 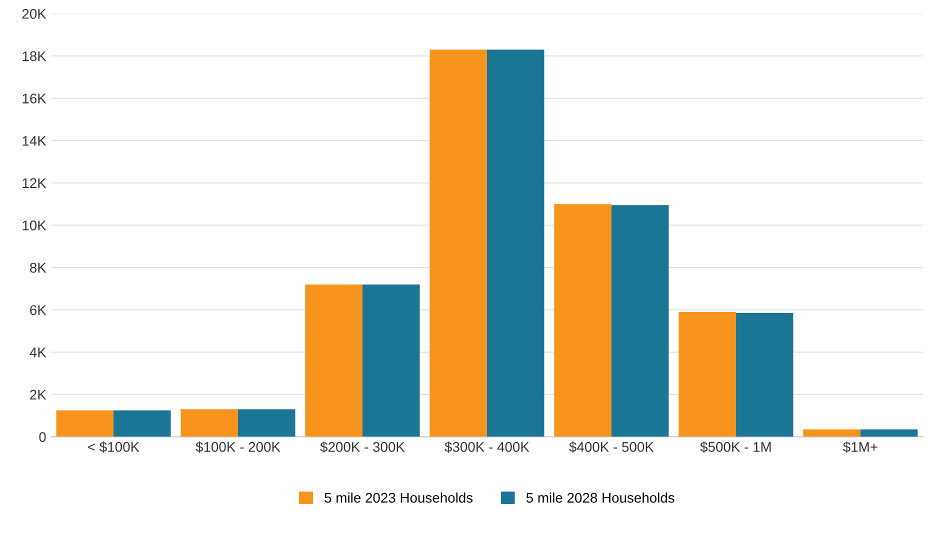 What do you see at coordinates (238, 447) in the screenshot?
I see `x-tick-label: $100K - 200K` at bounding box center [238, 447].